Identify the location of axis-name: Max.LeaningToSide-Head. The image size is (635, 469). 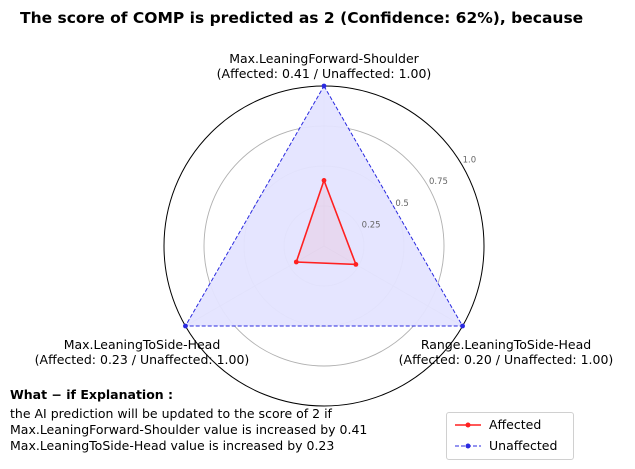
(142, 344).